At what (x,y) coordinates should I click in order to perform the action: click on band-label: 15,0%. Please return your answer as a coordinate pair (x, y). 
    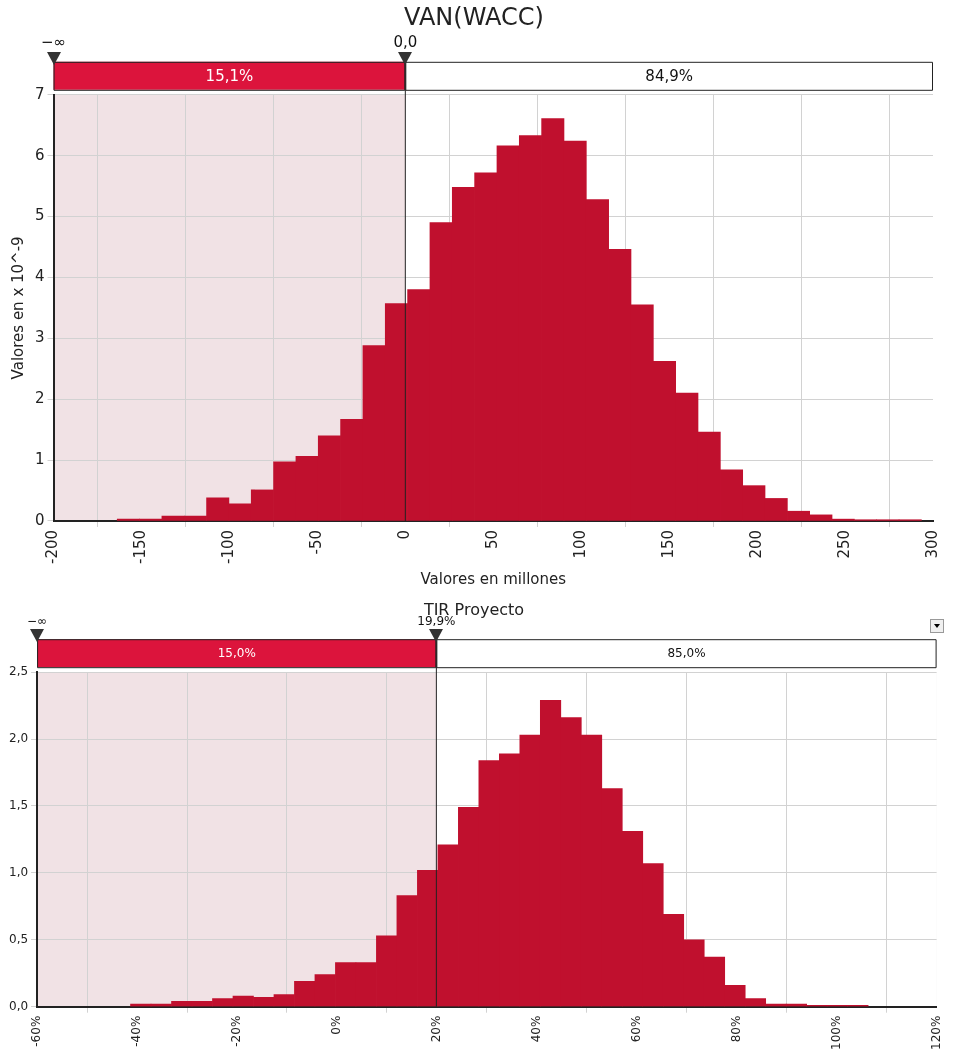
    Looking at the image, I should click on (236, 653).